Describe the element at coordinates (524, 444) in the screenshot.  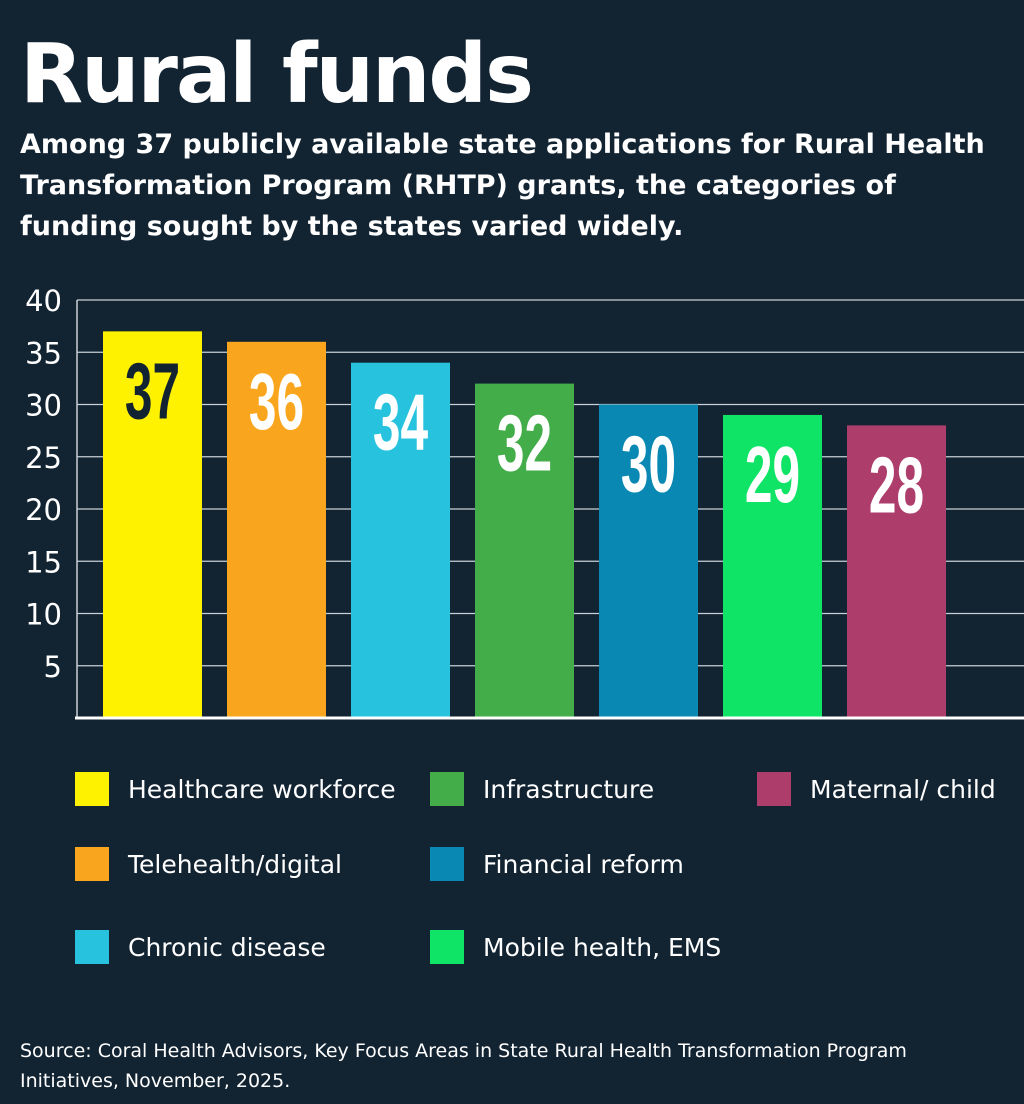
I see `bar-value-label: 32` at that location.